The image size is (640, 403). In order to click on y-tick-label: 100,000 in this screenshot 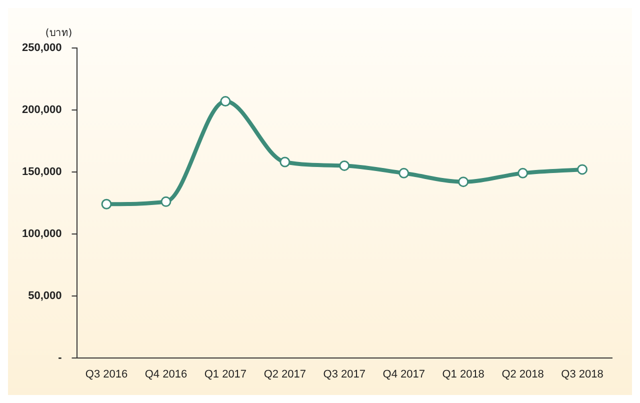, I will do `click(42, 234)`.